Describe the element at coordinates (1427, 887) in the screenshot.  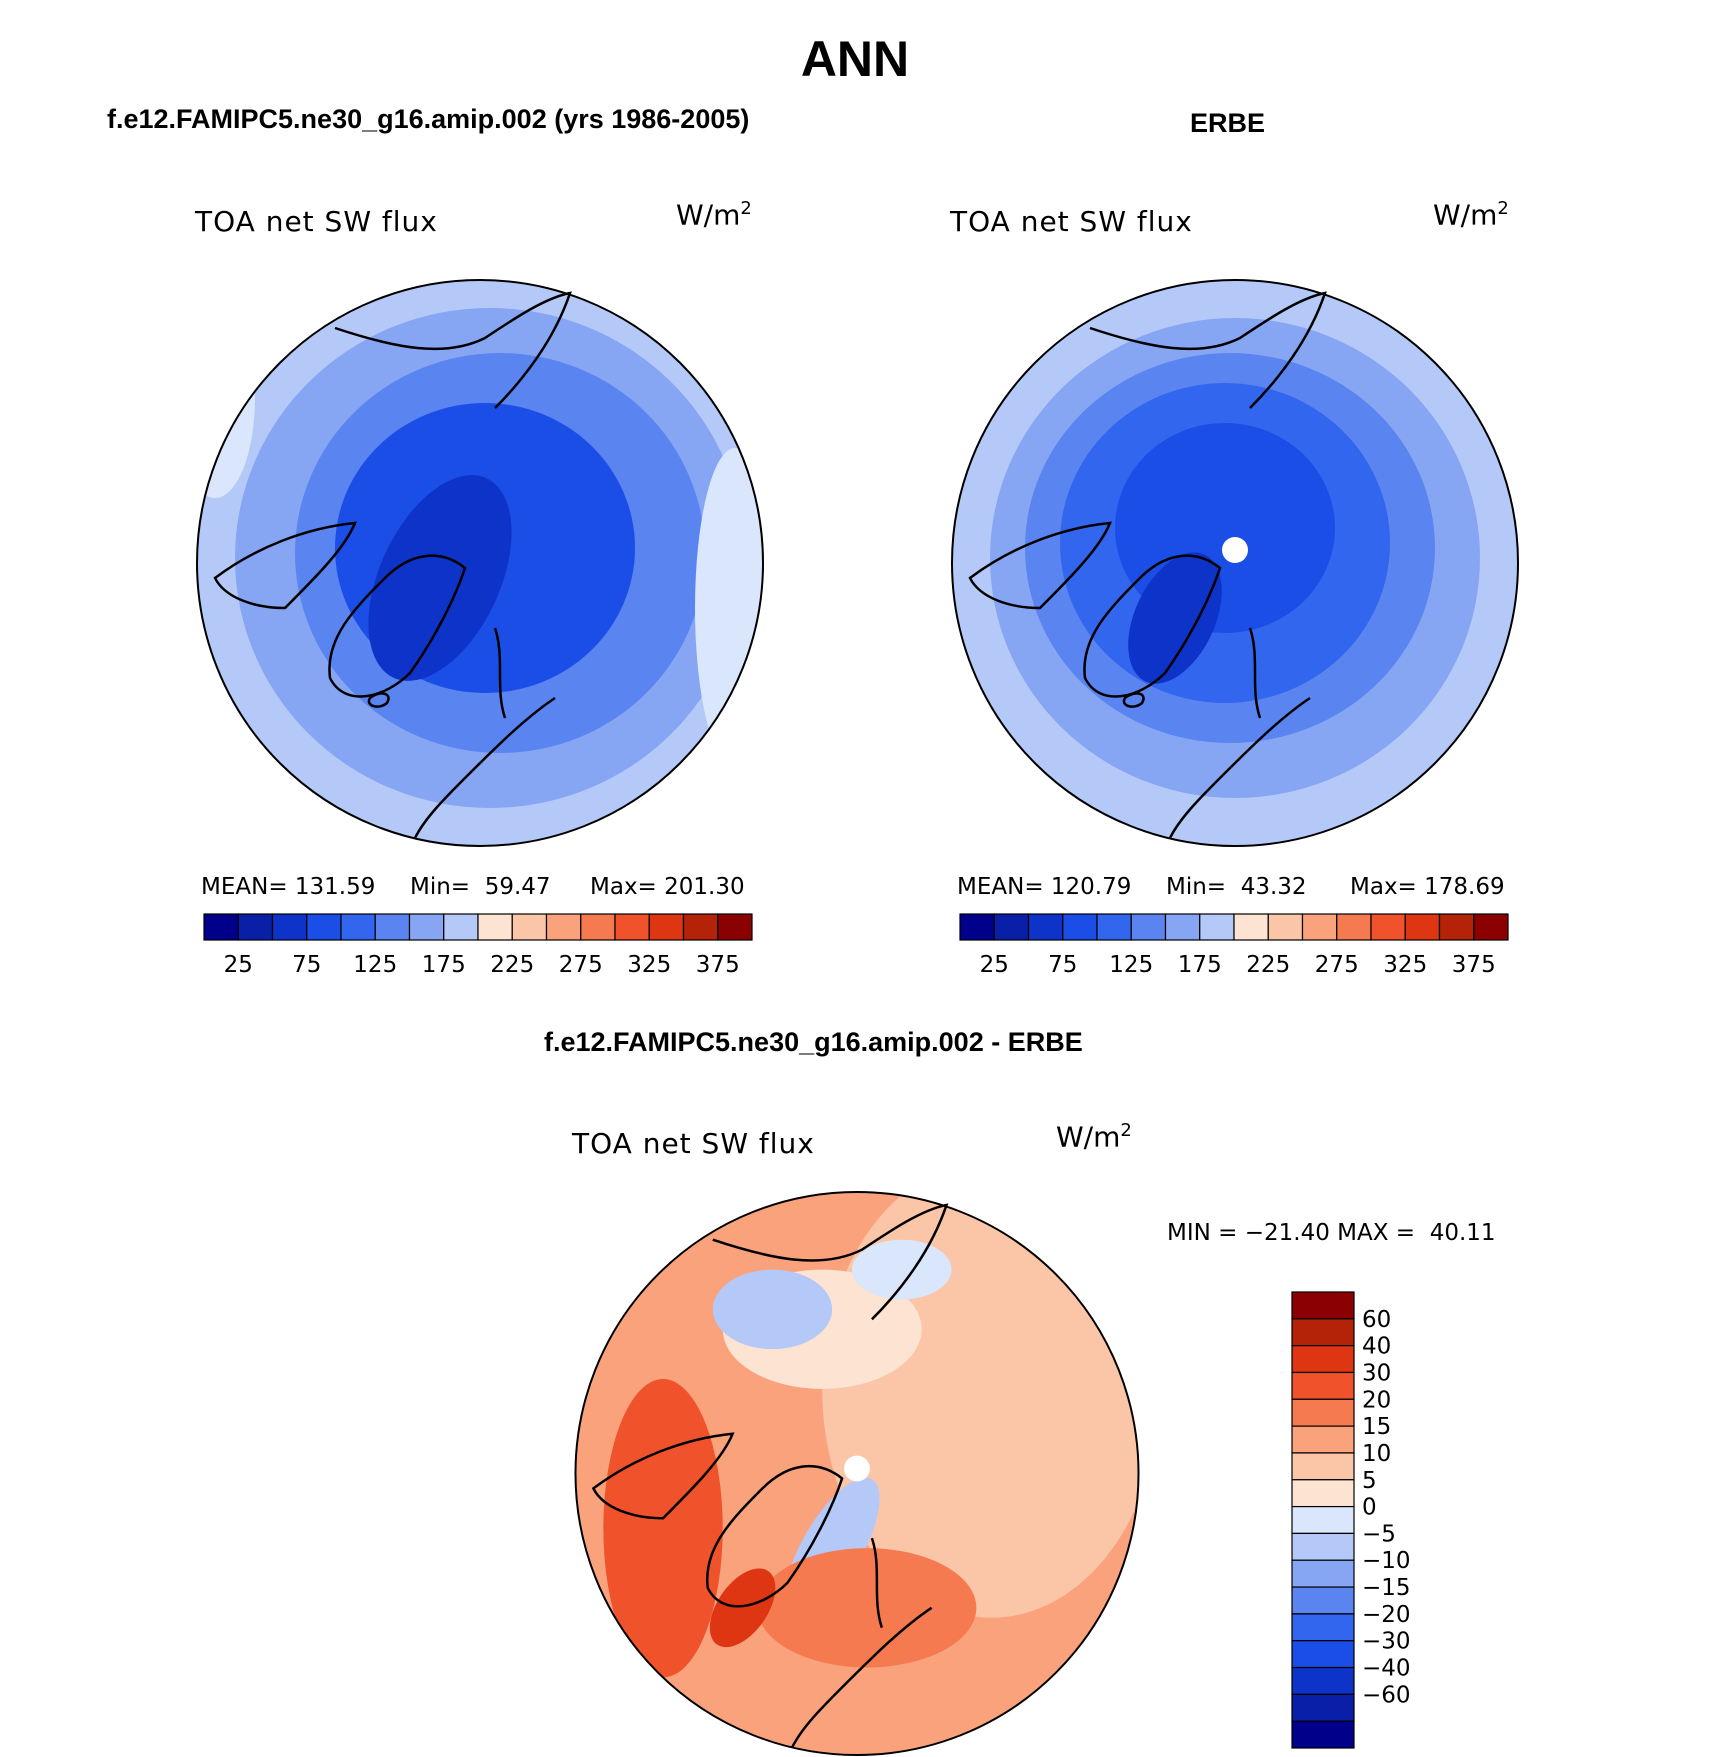
I see `obs-max: Max= 178.69` at that location.